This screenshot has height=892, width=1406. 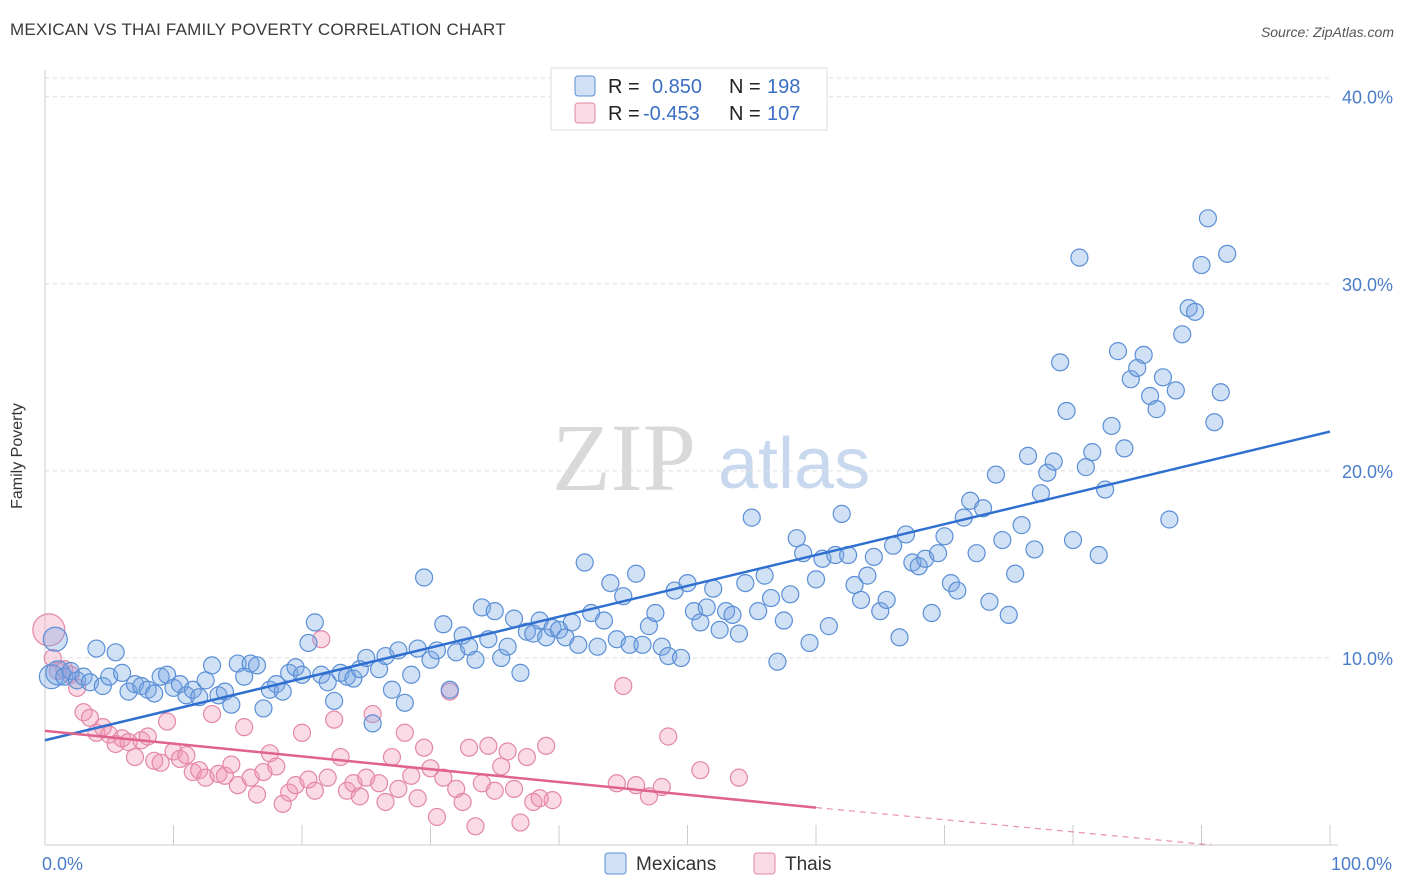 What do you see at coordinates (430, 769) in the screenshot?
I see `thais-trend-line` at bounding box center [430, 769].